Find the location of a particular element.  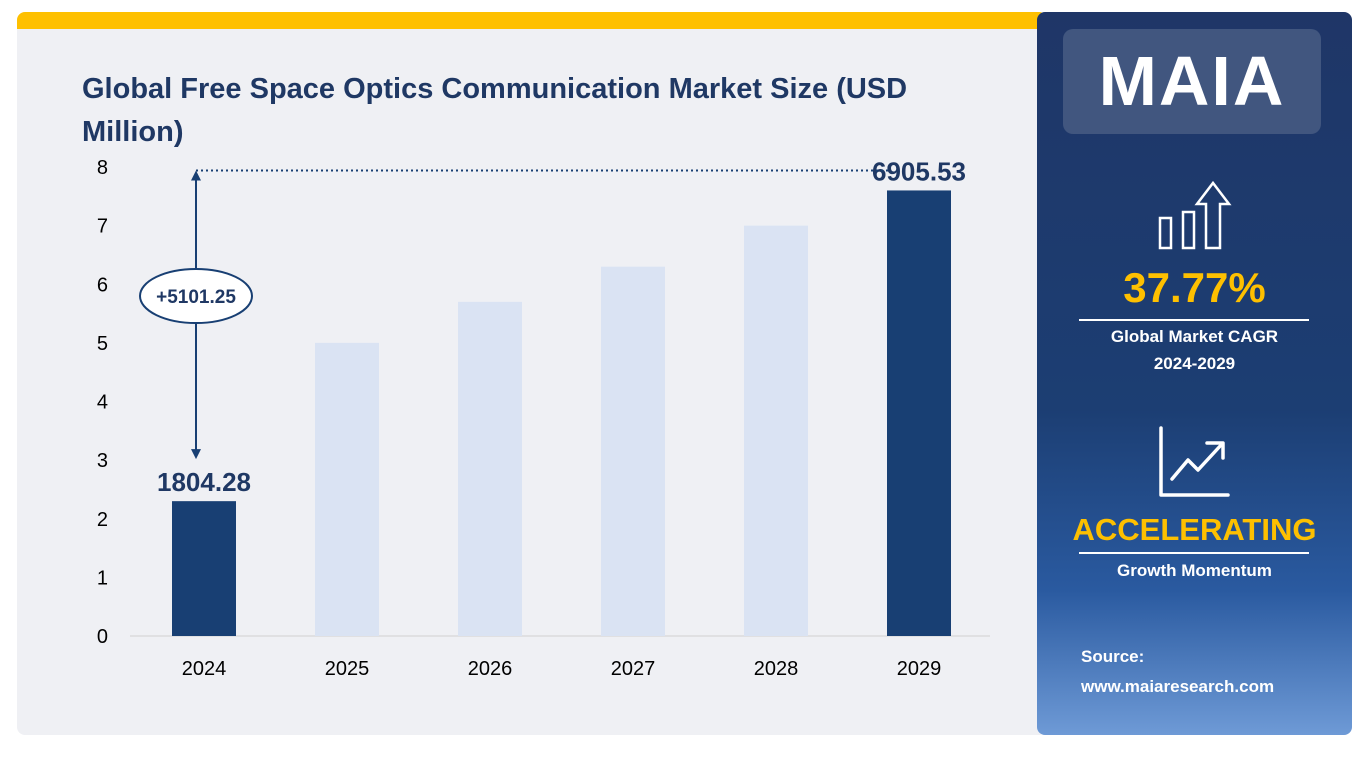

x-tick-label: 2025 is located at coordinates (347, 669).